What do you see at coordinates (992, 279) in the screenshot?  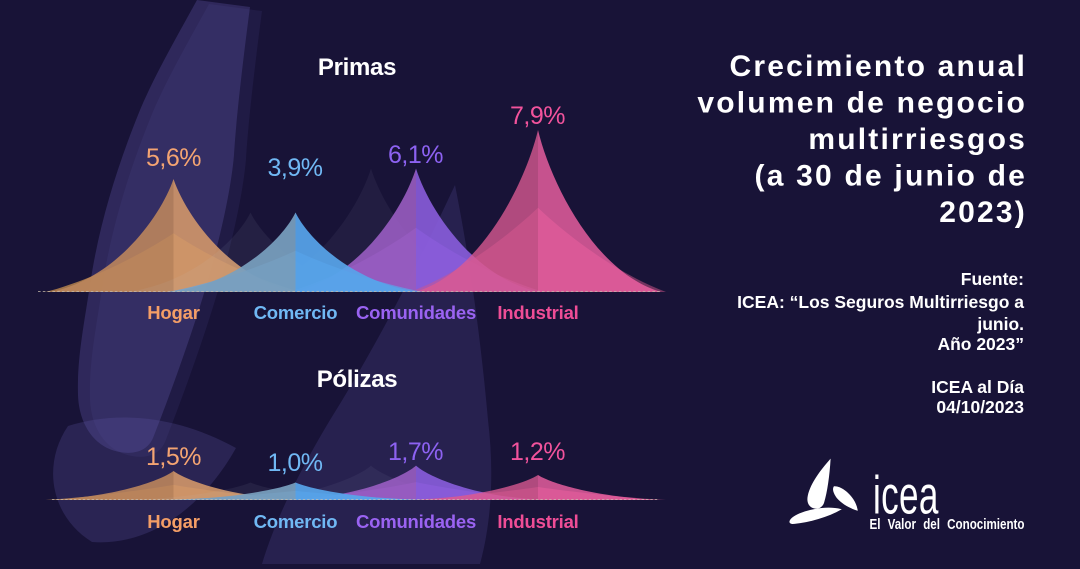 I see `svg-text: Fuente:` at bounding box center [992, 279].